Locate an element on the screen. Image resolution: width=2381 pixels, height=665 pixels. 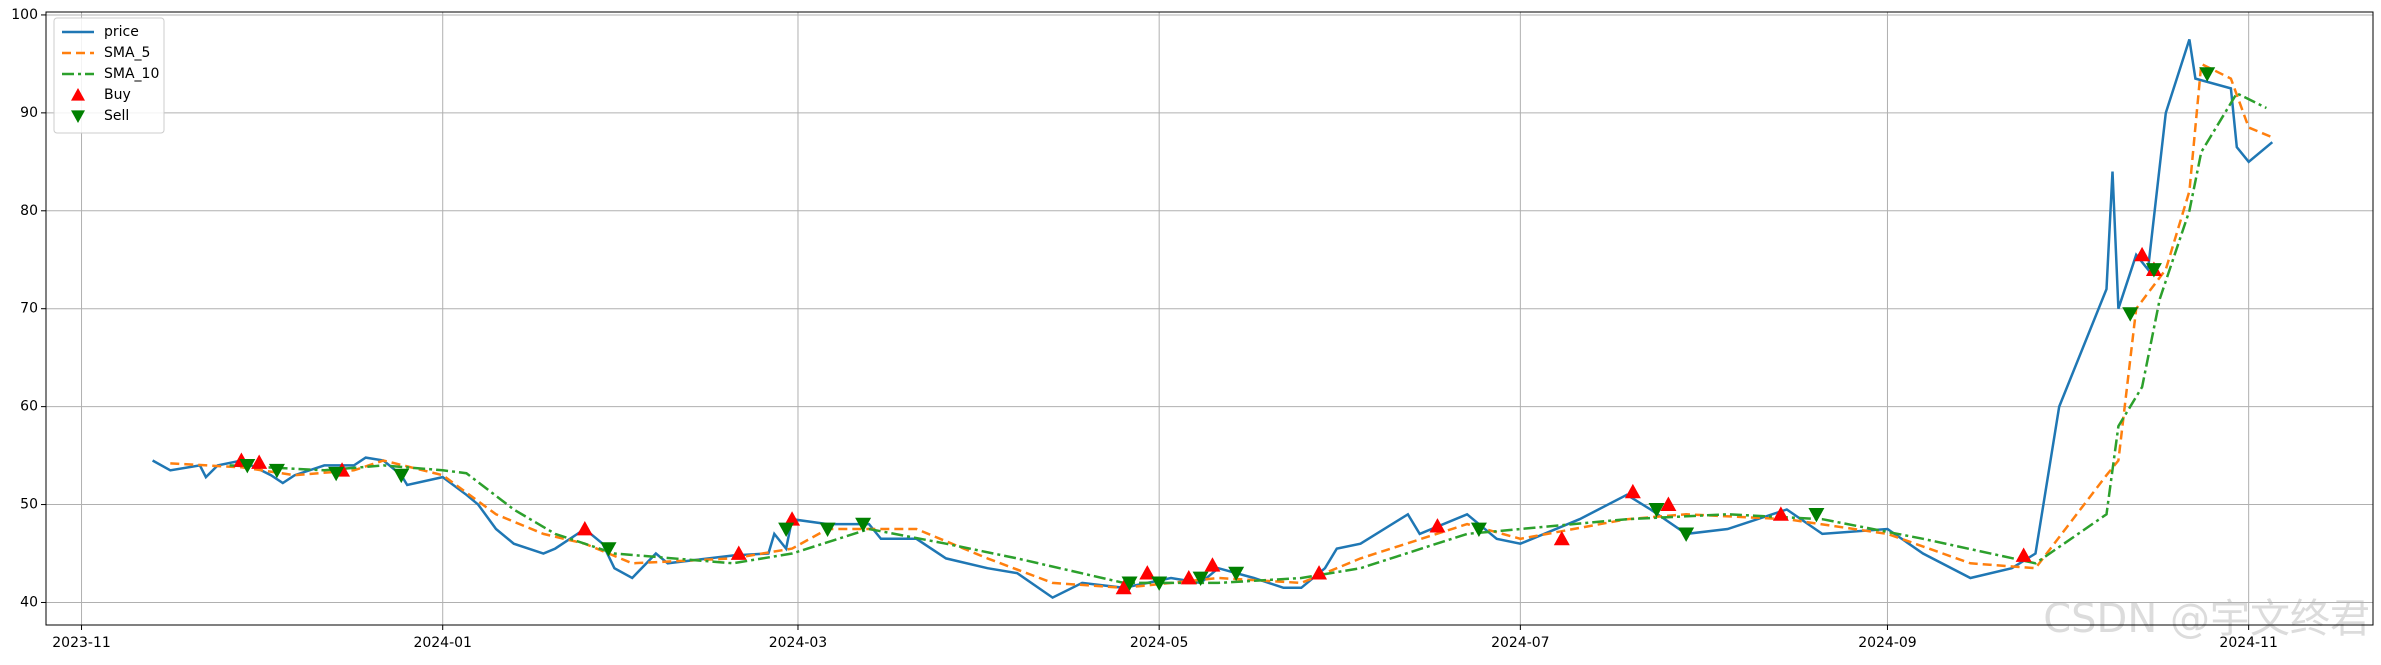
legend-box is located at coordinates (109, 75).